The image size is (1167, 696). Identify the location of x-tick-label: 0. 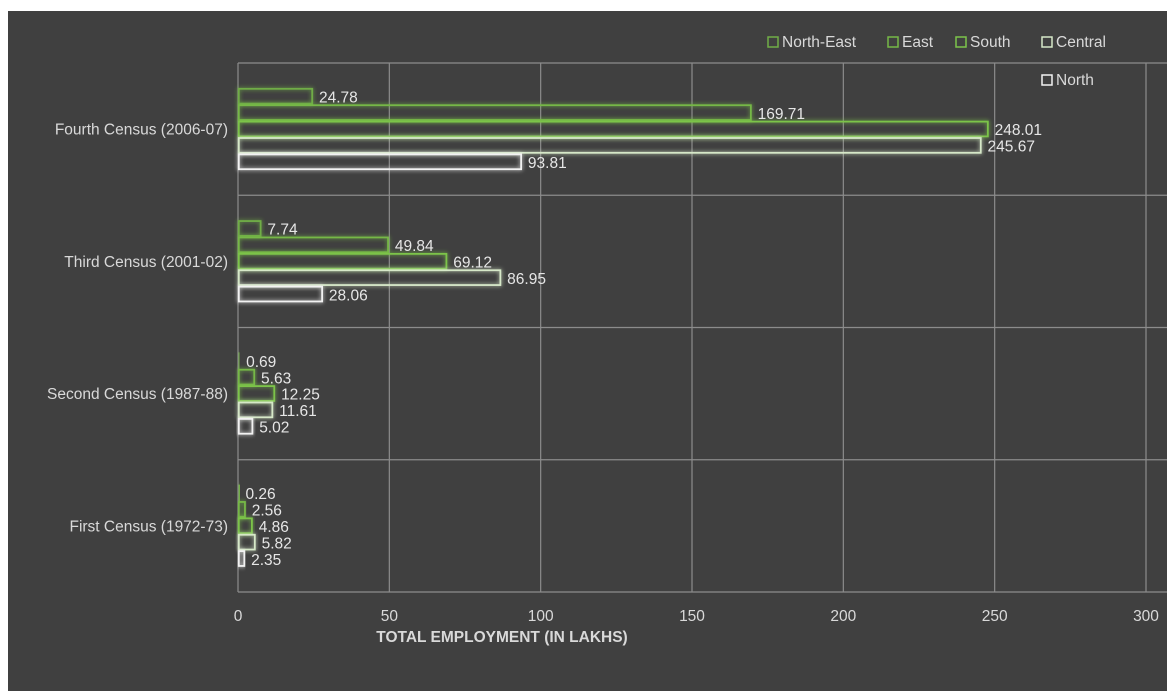
(238, 616).